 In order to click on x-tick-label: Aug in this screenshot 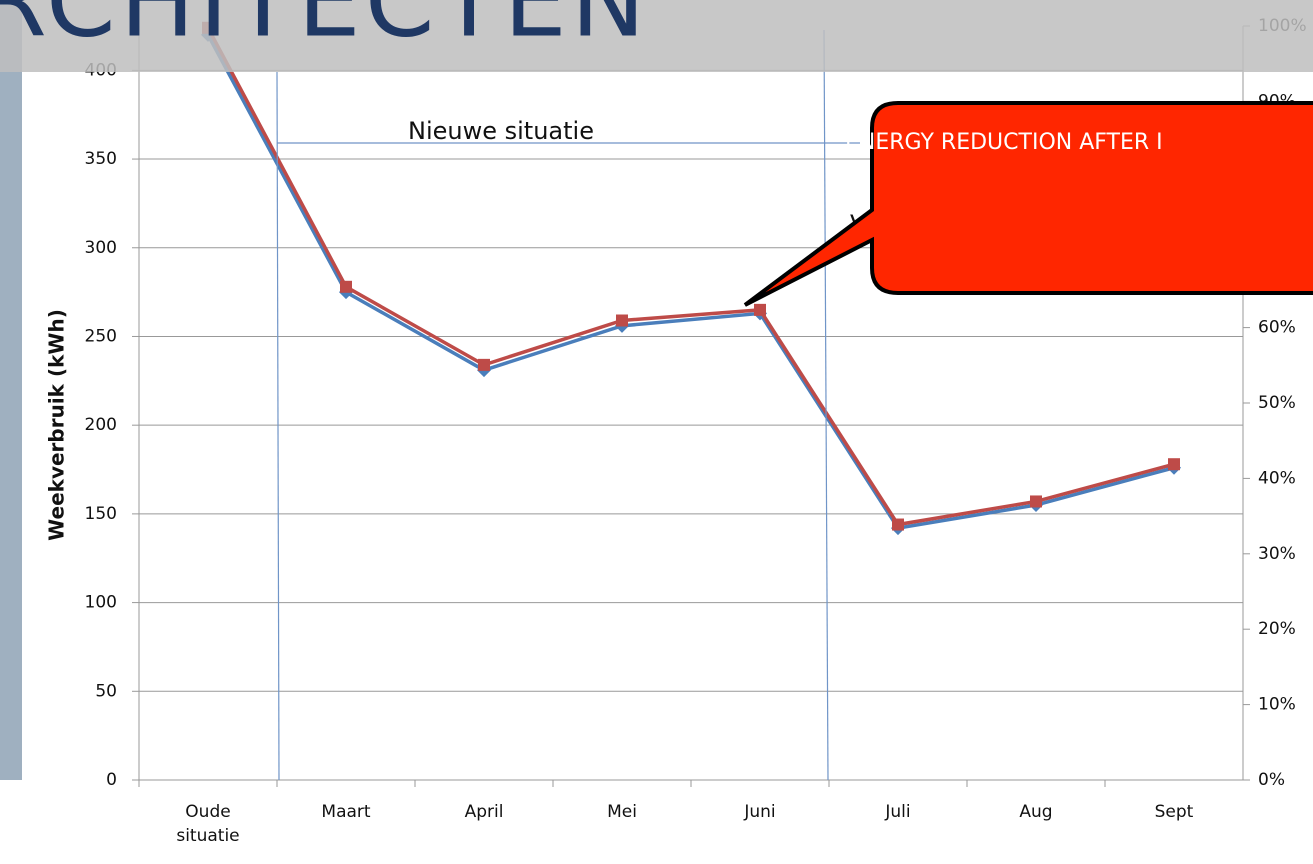, I will do `click(1036, 812)`.